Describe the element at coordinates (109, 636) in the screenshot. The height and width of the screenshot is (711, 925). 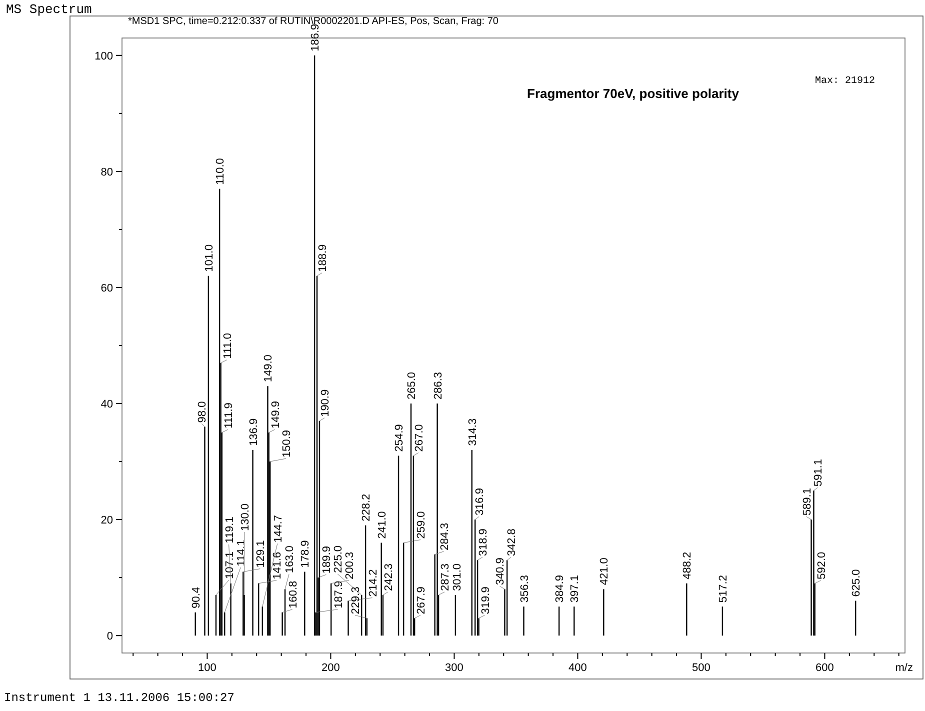
I see `y-tick-label: 0` at that location.